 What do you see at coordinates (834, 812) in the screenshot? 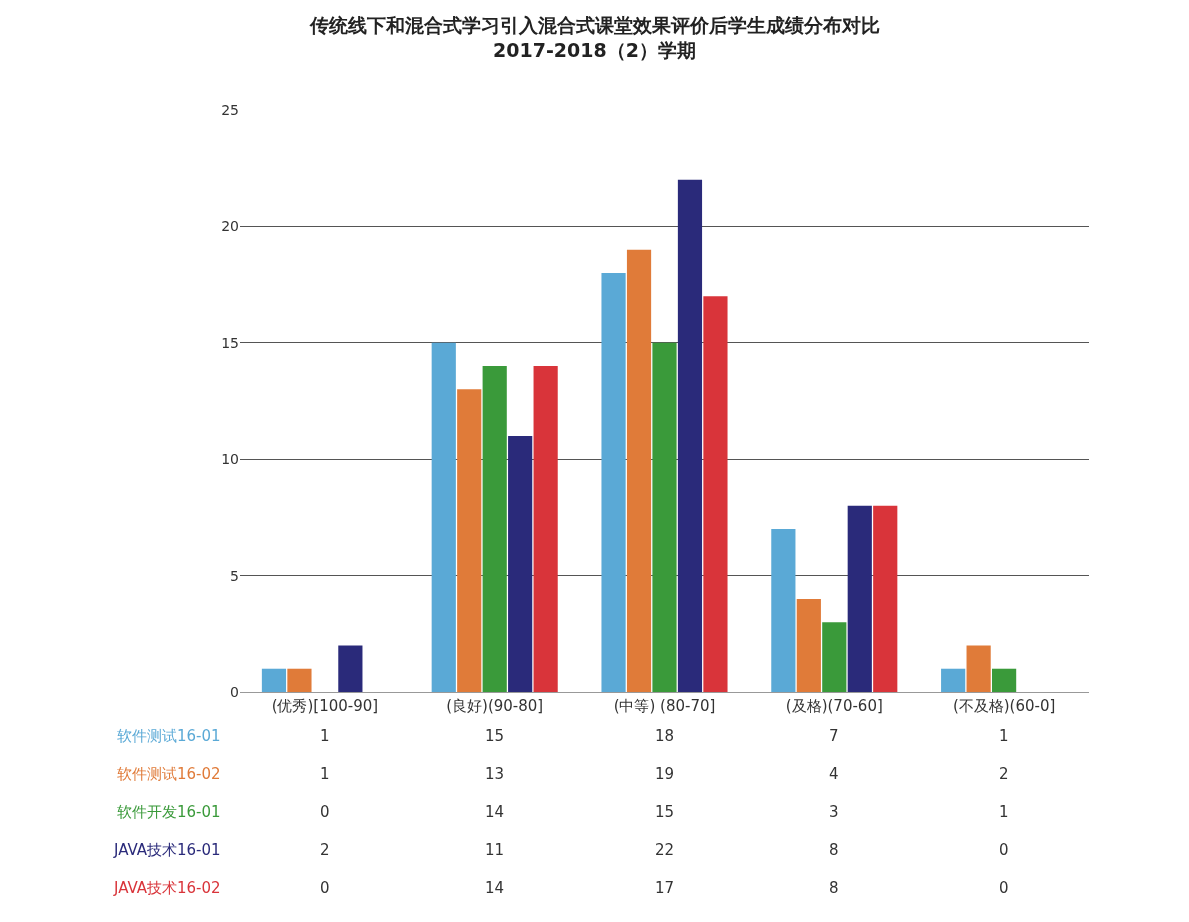
I see `data-label: 3` at bounding box center [834, 812].